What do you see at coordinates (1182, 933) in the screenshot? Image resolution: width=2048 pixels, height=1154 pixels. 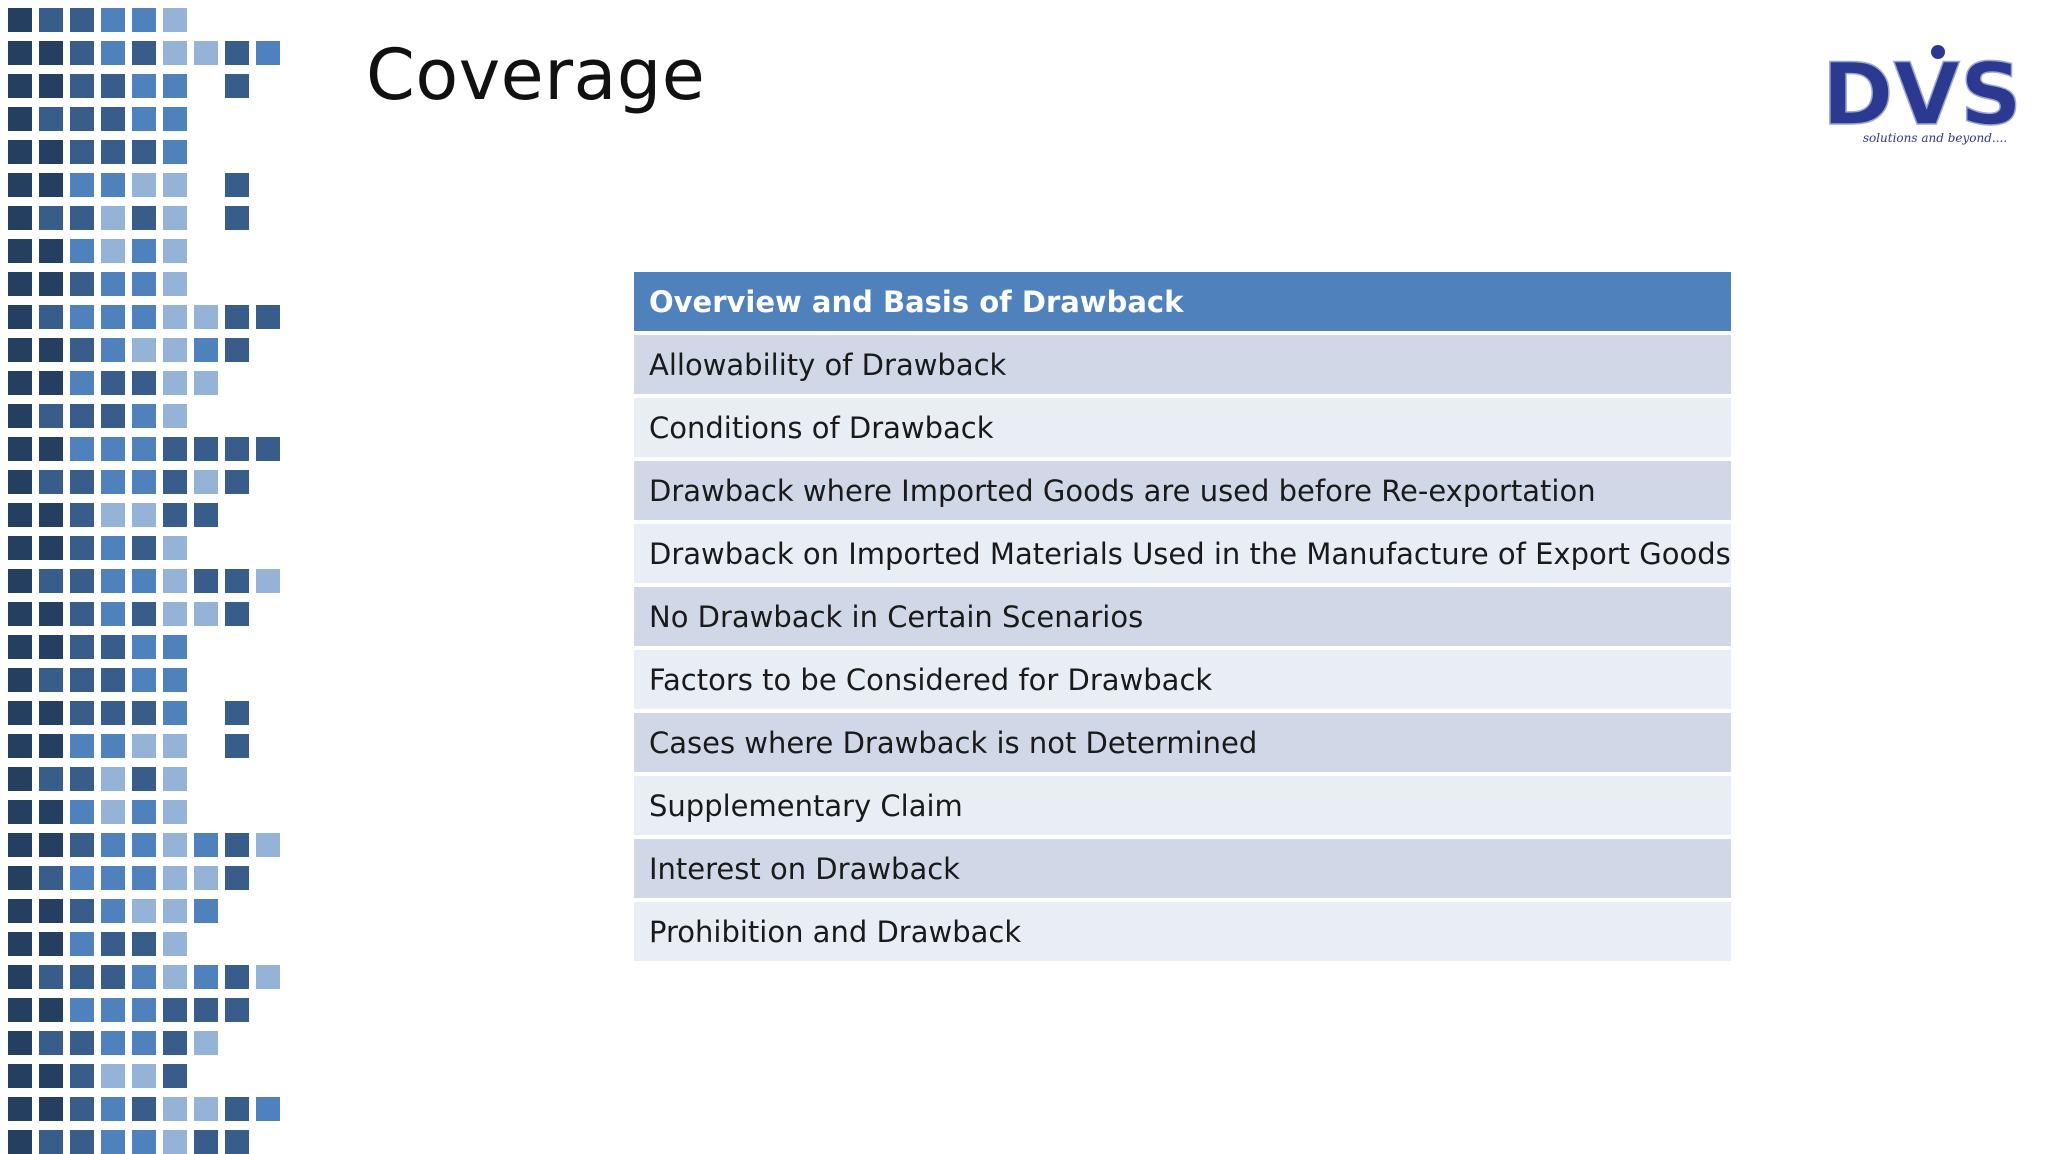 I see `table-row: Prohibition and Drawback` at bounding box center [1182, 933].